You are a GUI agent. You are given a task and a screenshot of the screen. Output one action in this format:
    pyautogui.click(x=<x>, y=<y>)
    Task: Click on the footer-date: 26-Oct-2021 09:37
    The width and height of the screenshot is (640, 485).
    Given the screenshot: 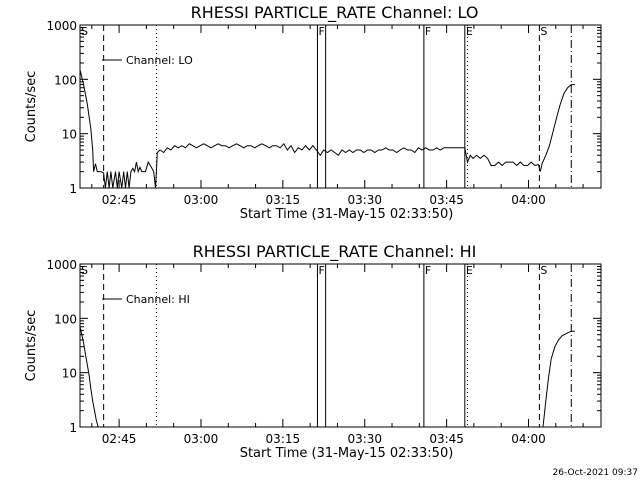 What is the action you would take?
    pyautogui.click(x=595, y=473)
    